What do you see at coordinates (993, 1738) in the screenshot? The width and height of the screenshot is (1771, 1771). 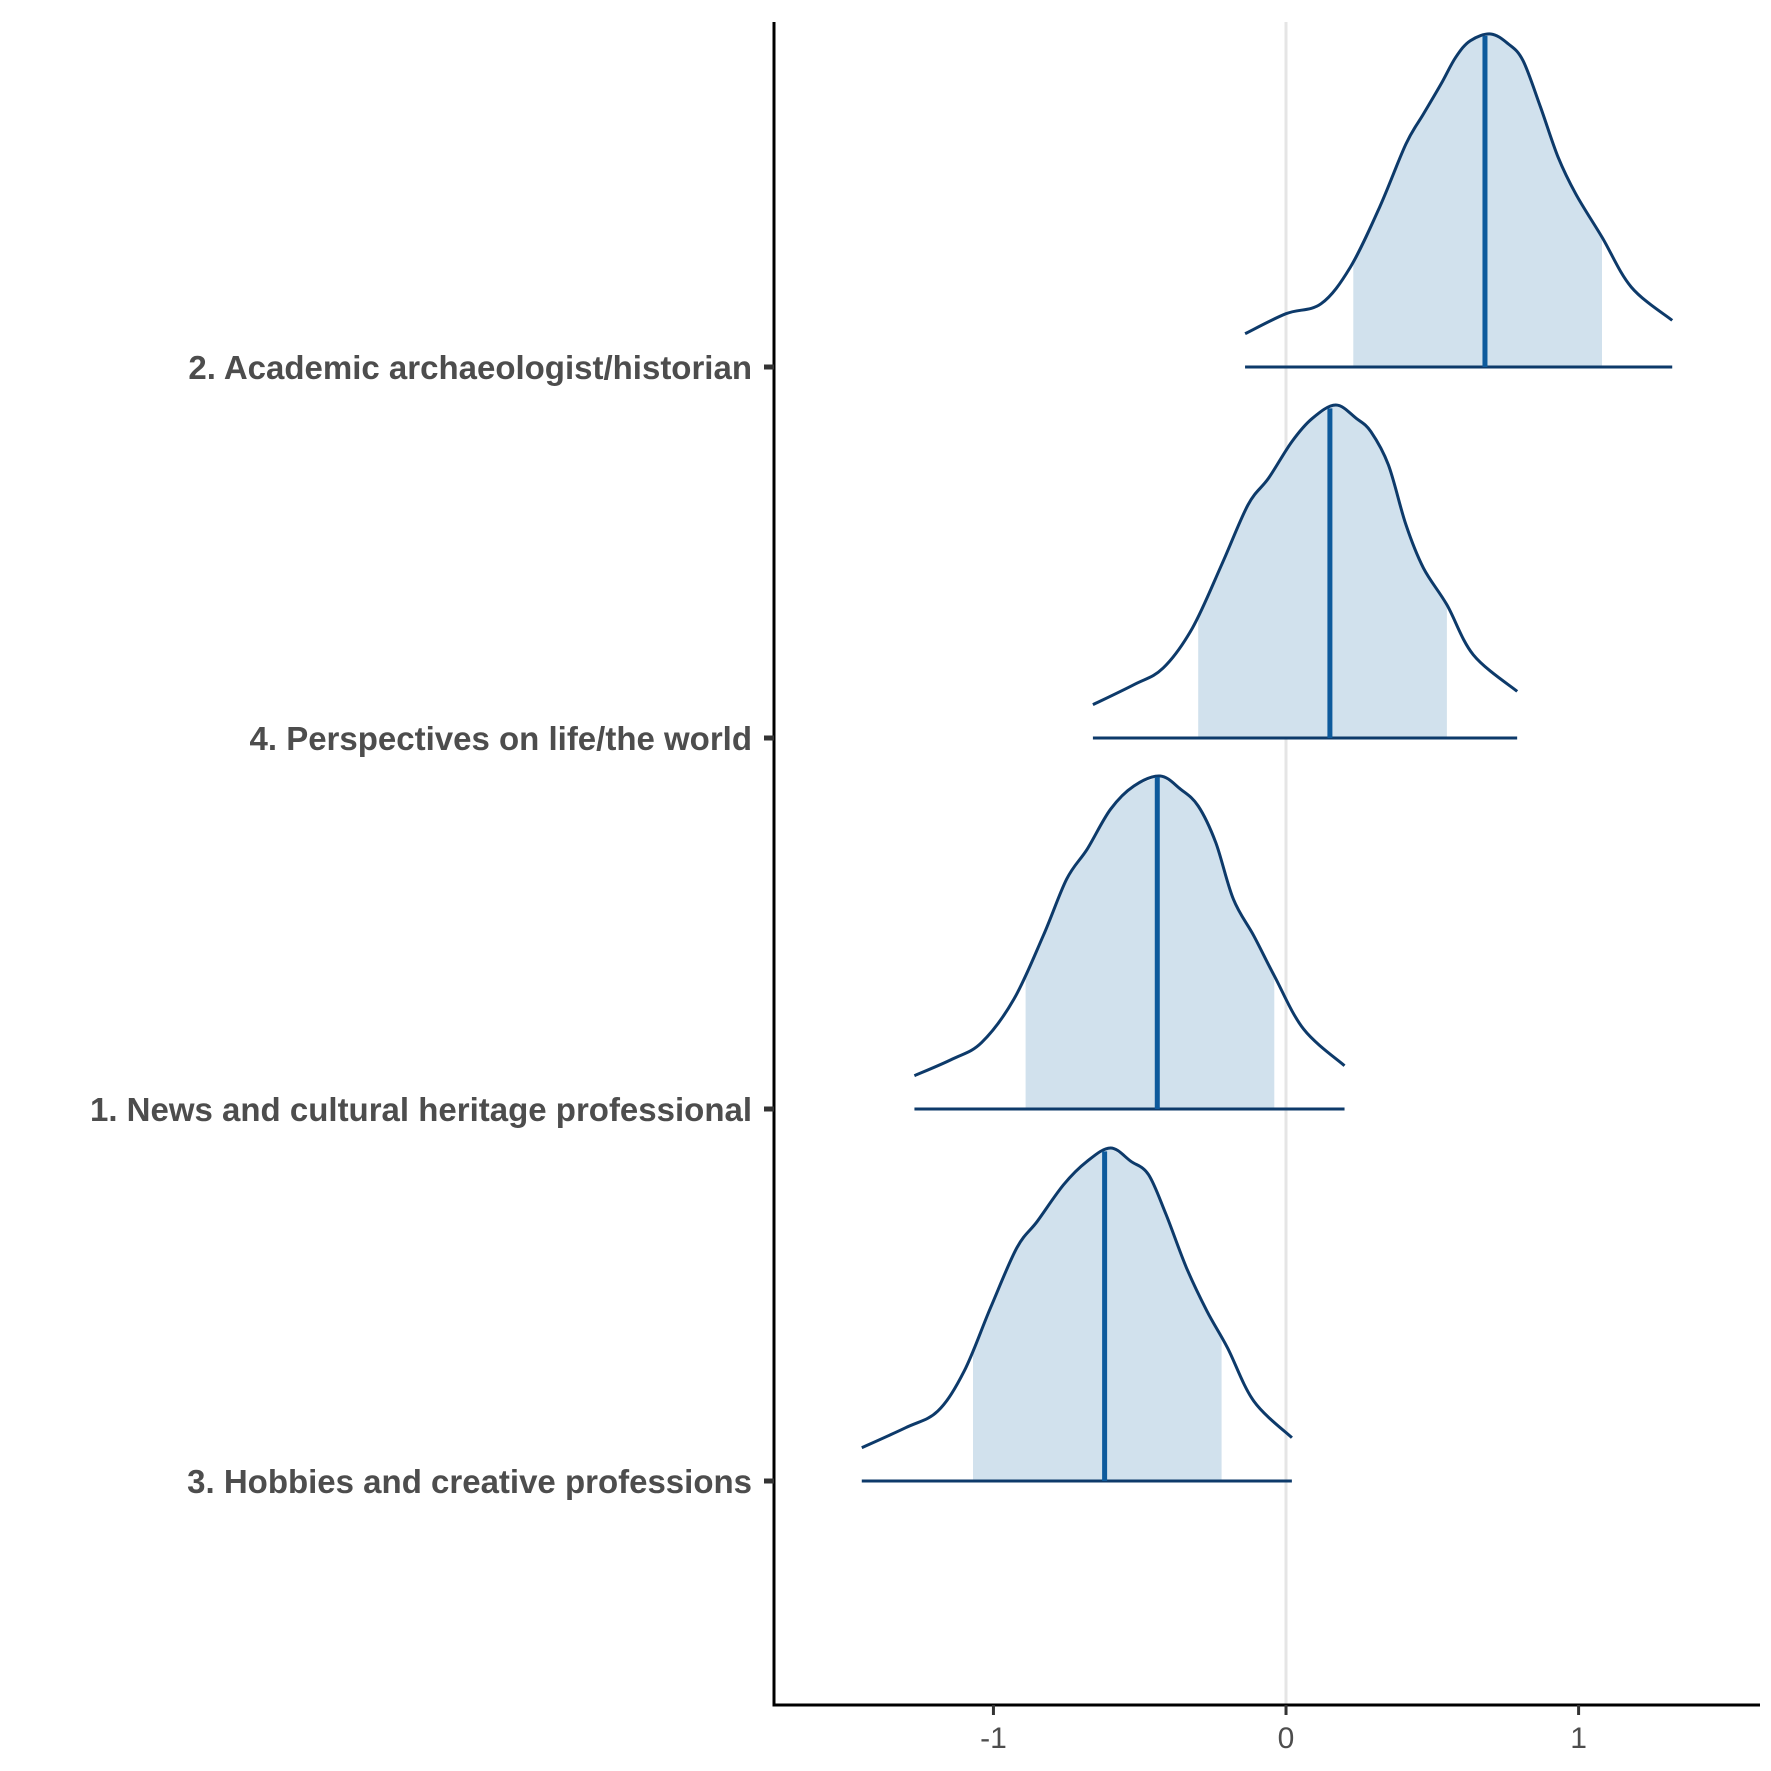 I see `x-tick-label: -1` at bounding box center [993, 1738].